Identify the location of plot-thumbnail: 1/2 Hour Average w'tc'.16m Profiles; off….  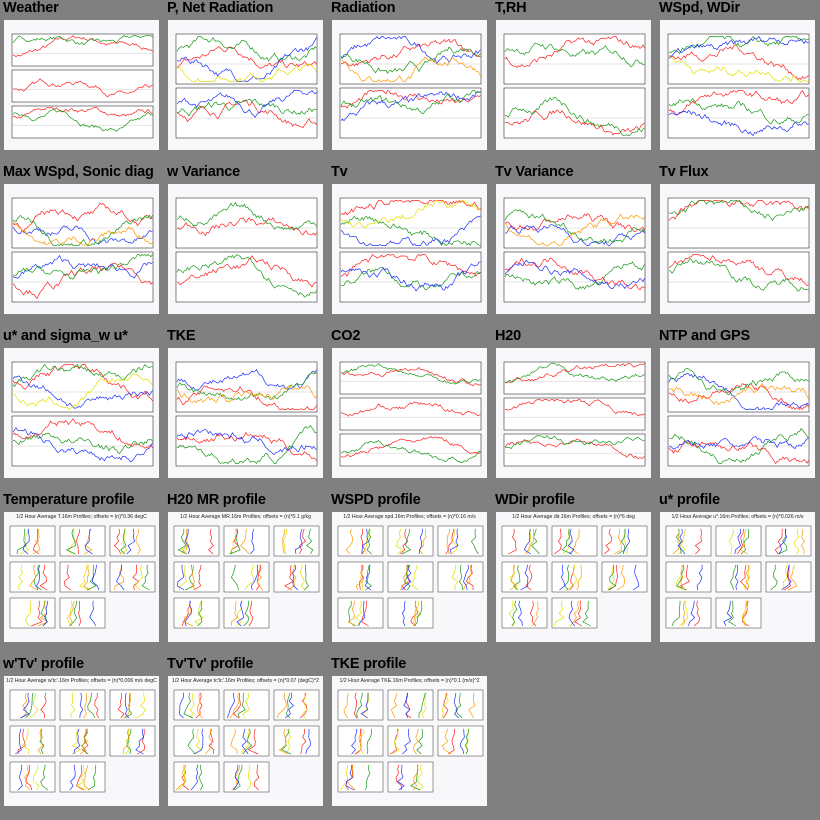
(81, 741).